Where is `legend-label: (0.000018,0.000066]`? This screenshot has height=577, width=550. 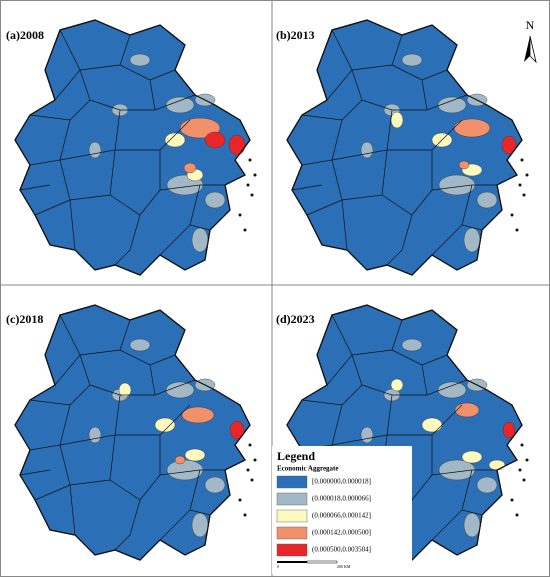 legend-label: (0.000018,0.000066] is located at coordinates (341, 499).